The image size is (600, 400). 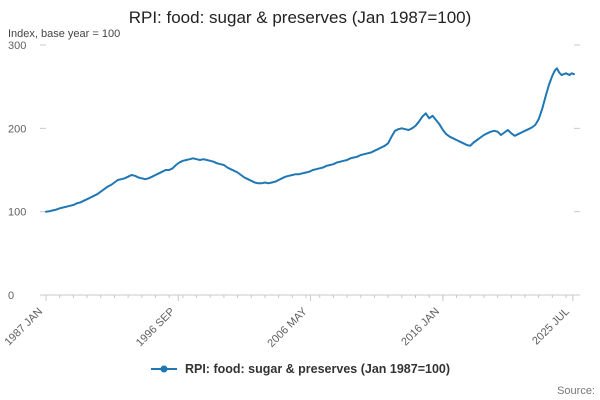 What do you see at coordinates (17, 129) in the screenshot?
I see `y-tick-label: 200` at bounding box center [17, 129].